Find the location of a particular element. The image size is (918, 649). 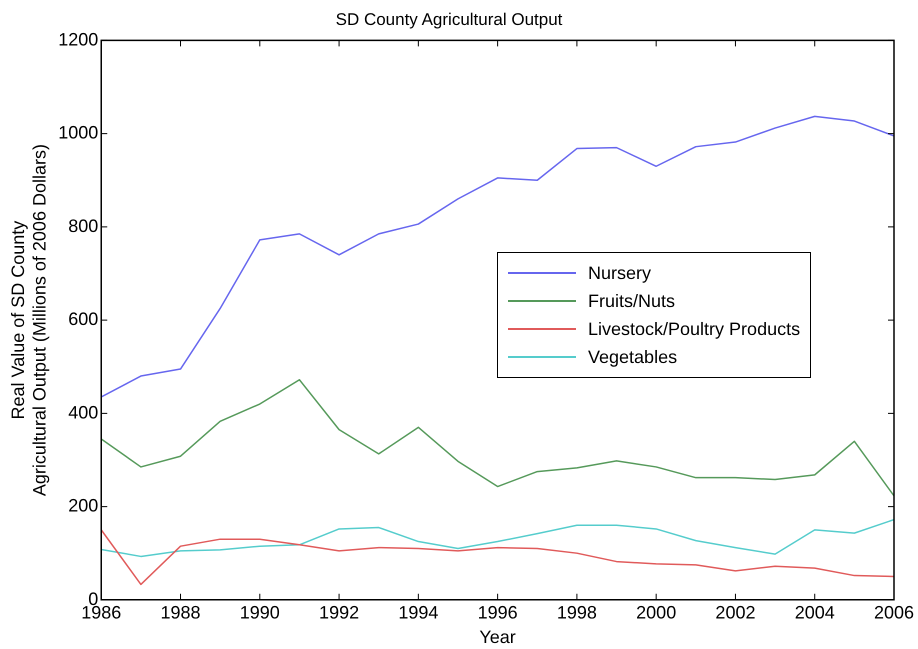

y-axis-title: Real Value of SD County Agricultural Output (Millions of 2006 Dollars) is located at coordinates (29, 320).